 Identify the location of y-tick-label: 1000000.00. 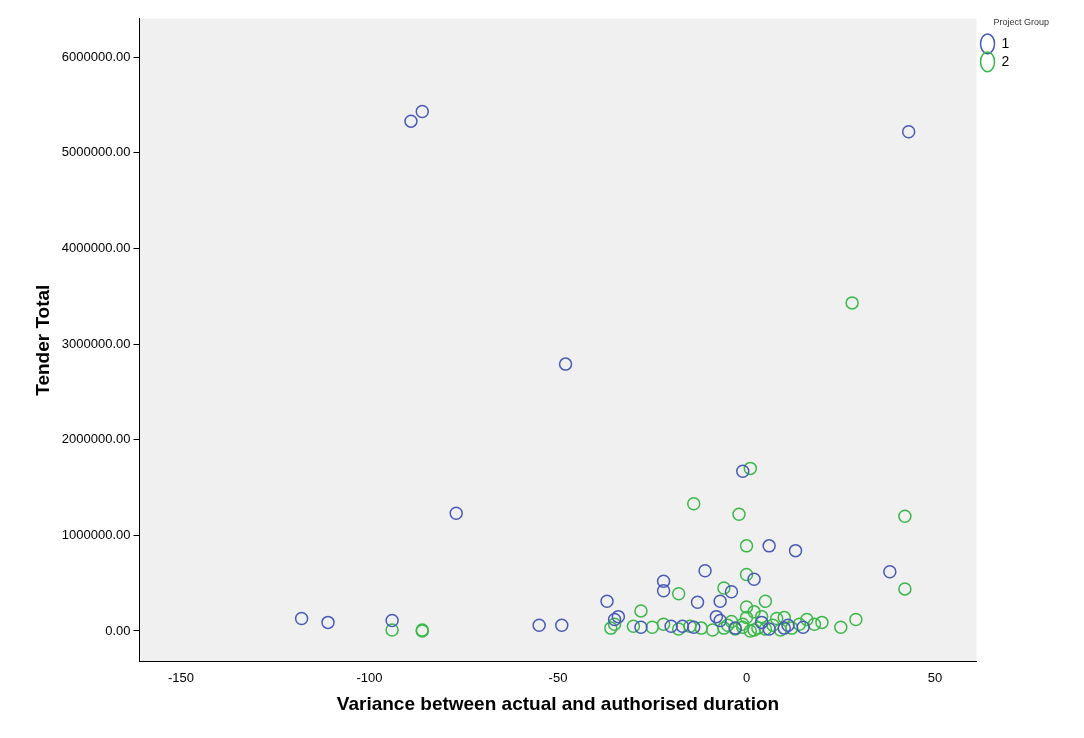
(96, 534).